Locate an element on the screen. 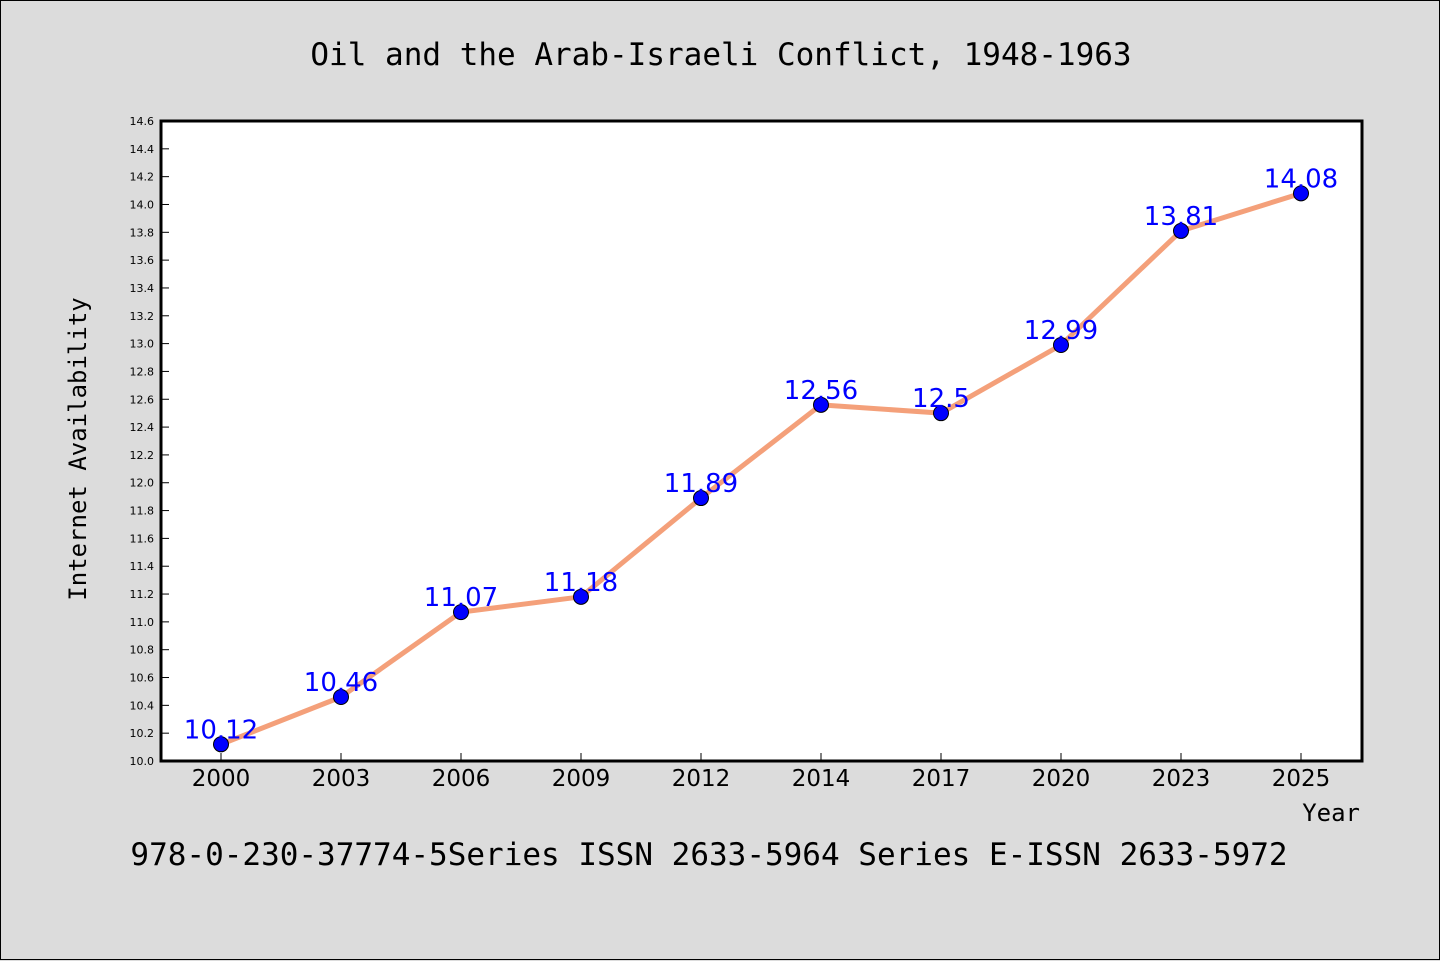 The height and width of the screenshot is (961, 1440). y-tick-label: 11.6 is located at coordinates (142, 538).